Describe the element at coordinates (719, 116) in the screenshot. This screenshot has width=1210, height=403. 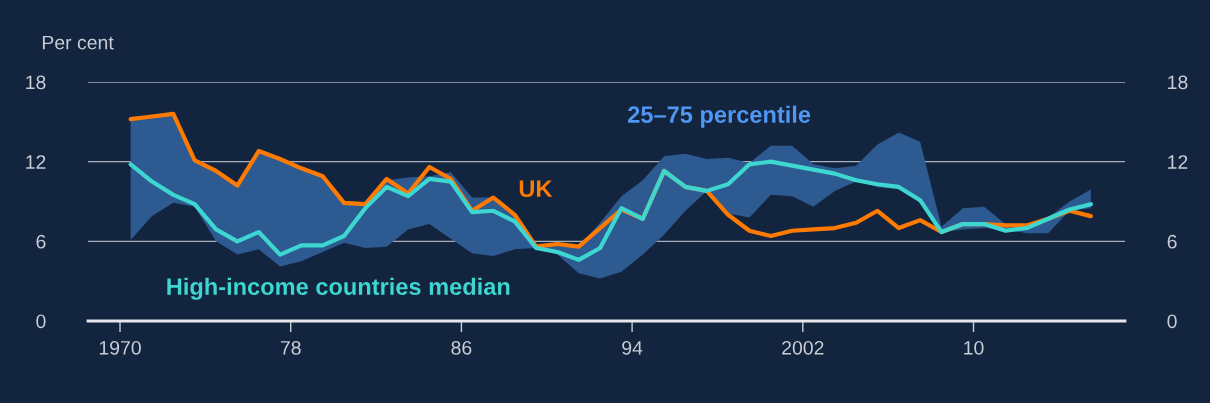
I see `annotation: 25–75 percentile` at that location.